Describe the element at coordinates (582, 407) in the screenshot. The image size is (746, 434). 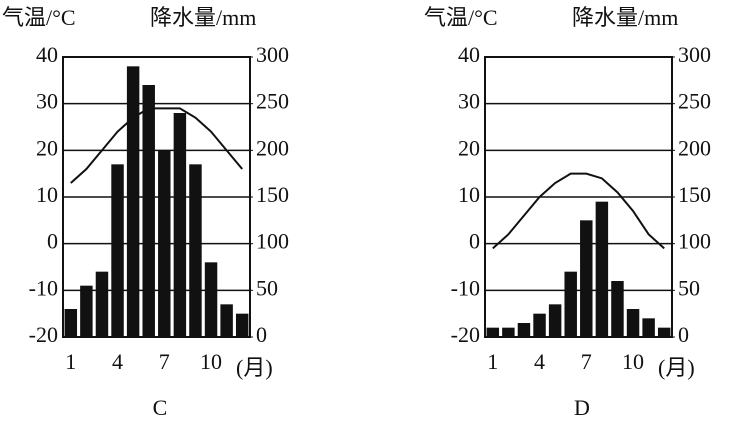
I see `chart-title: D` at that location.